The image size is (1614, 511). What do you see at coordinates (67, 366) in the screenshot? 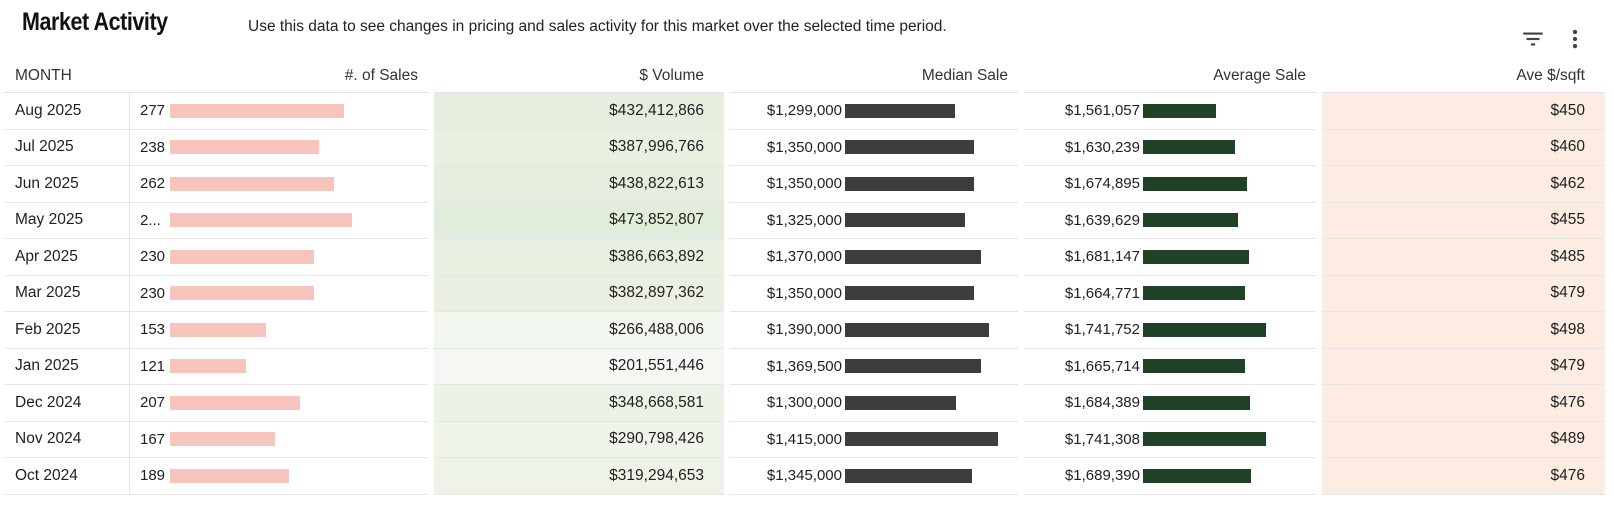
I see `month-cell: Jan 2025` at bounding box center [67, 366].